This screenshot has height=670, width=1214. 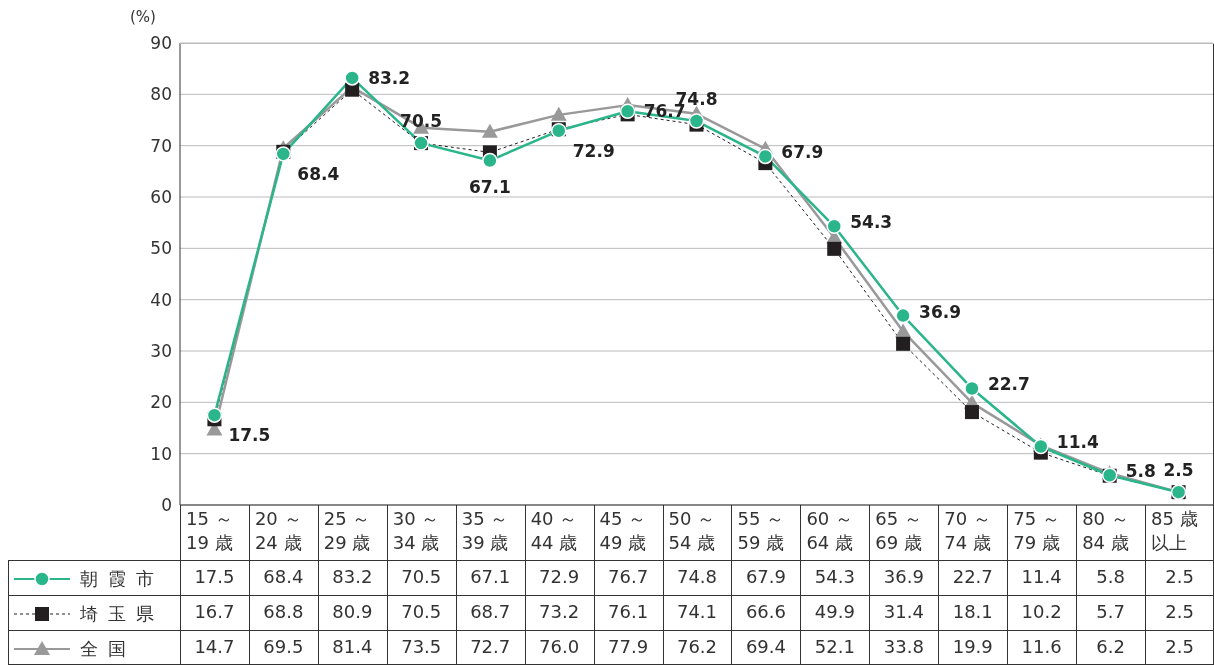 What do you see at coordinates (834, 576) in the screenshot?
I see `data-label: 54.3` at bounding box center [834, 576].